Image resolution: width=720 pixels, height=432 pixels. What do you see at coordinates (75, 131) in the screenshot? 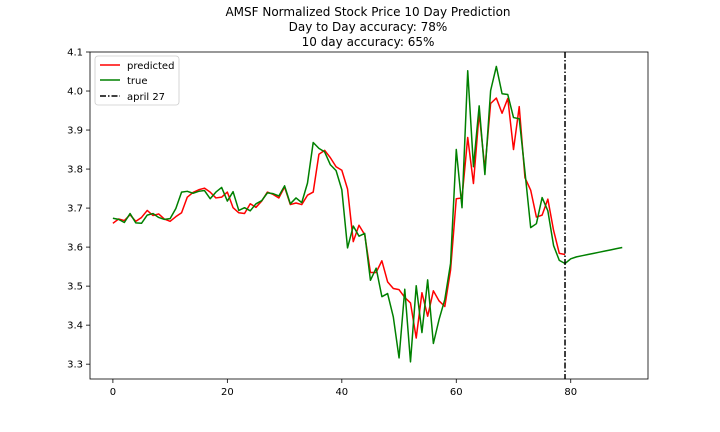
I see `y-tick-label: 3.9` at bounding box center [75, 131].